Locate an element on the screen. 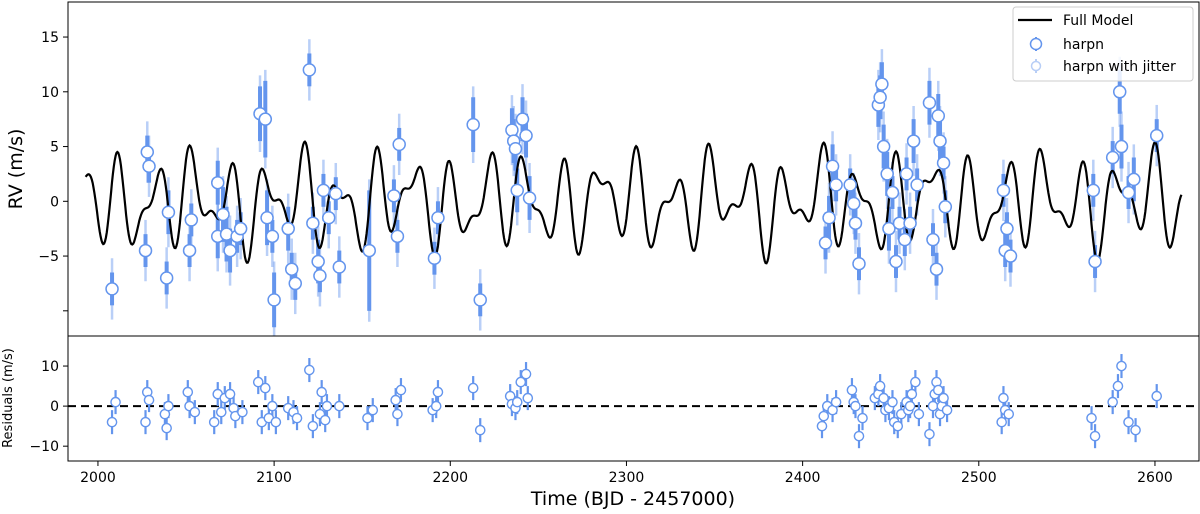  rv-y-ticks: −5 0 5 10 15 is located at coordinates (53, 171).